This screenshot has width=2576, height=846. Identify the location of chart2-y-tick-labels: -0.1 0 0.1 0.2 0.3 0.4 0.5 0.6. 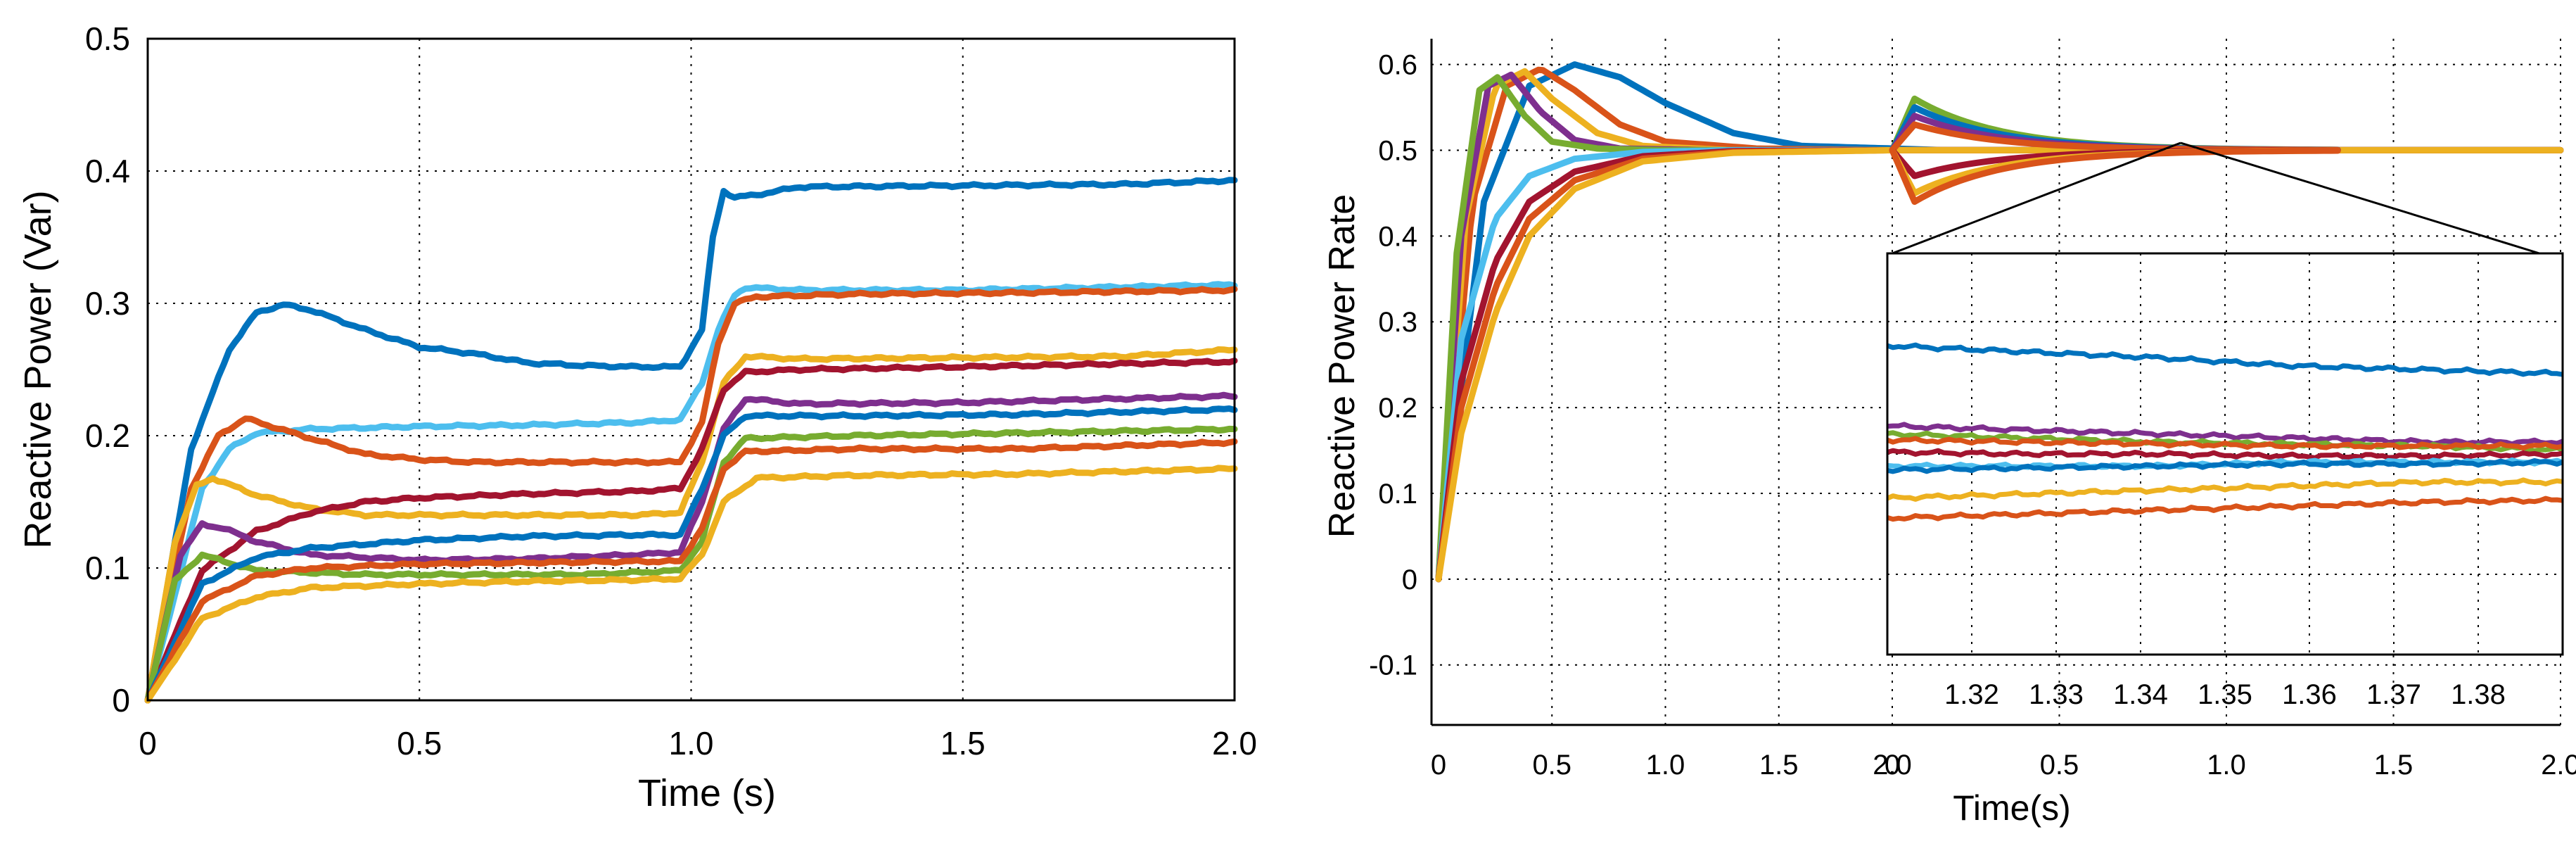
(1393, 365).